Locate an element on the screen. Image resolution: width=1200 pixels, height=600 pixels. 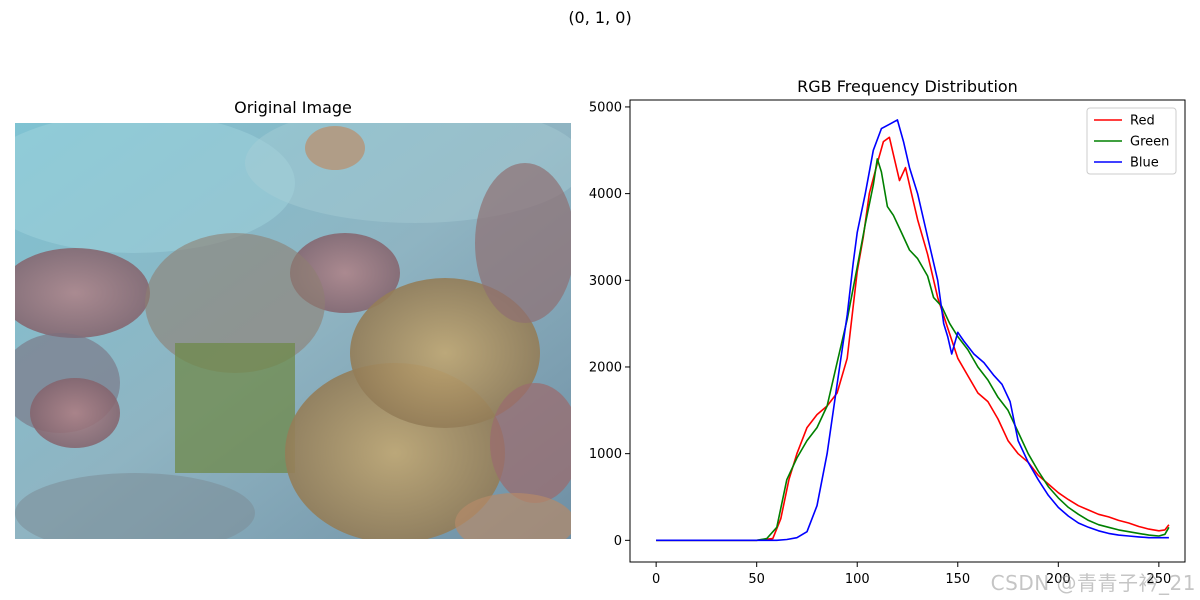
x-tick-label: 100 is located at coordinates (857, 579).